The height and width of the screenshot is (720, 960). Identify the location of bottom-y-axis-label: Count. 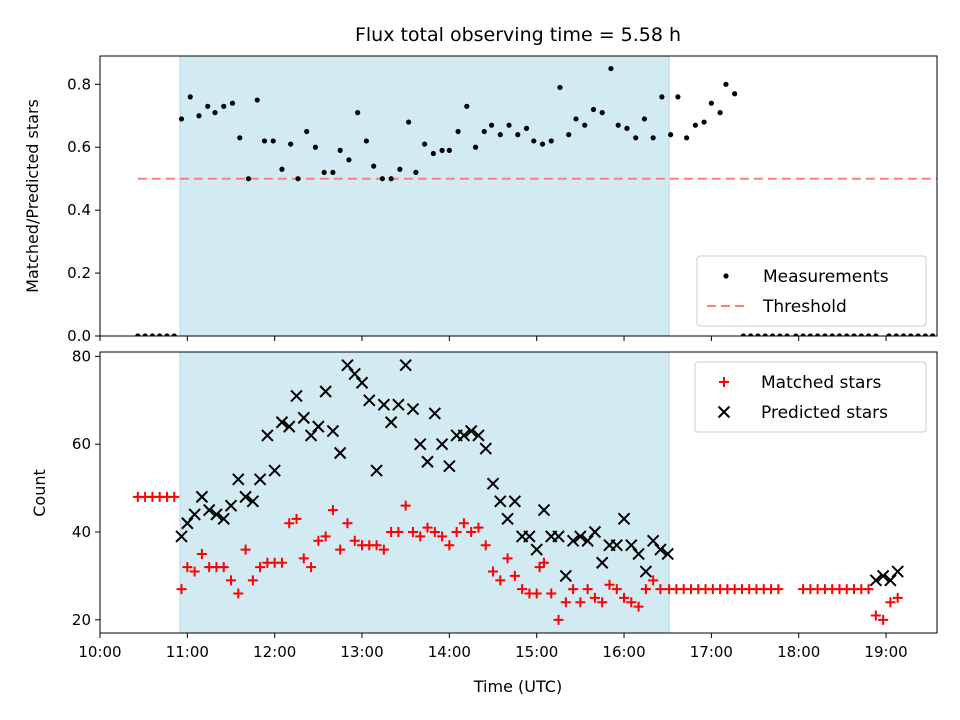
(39, 493).